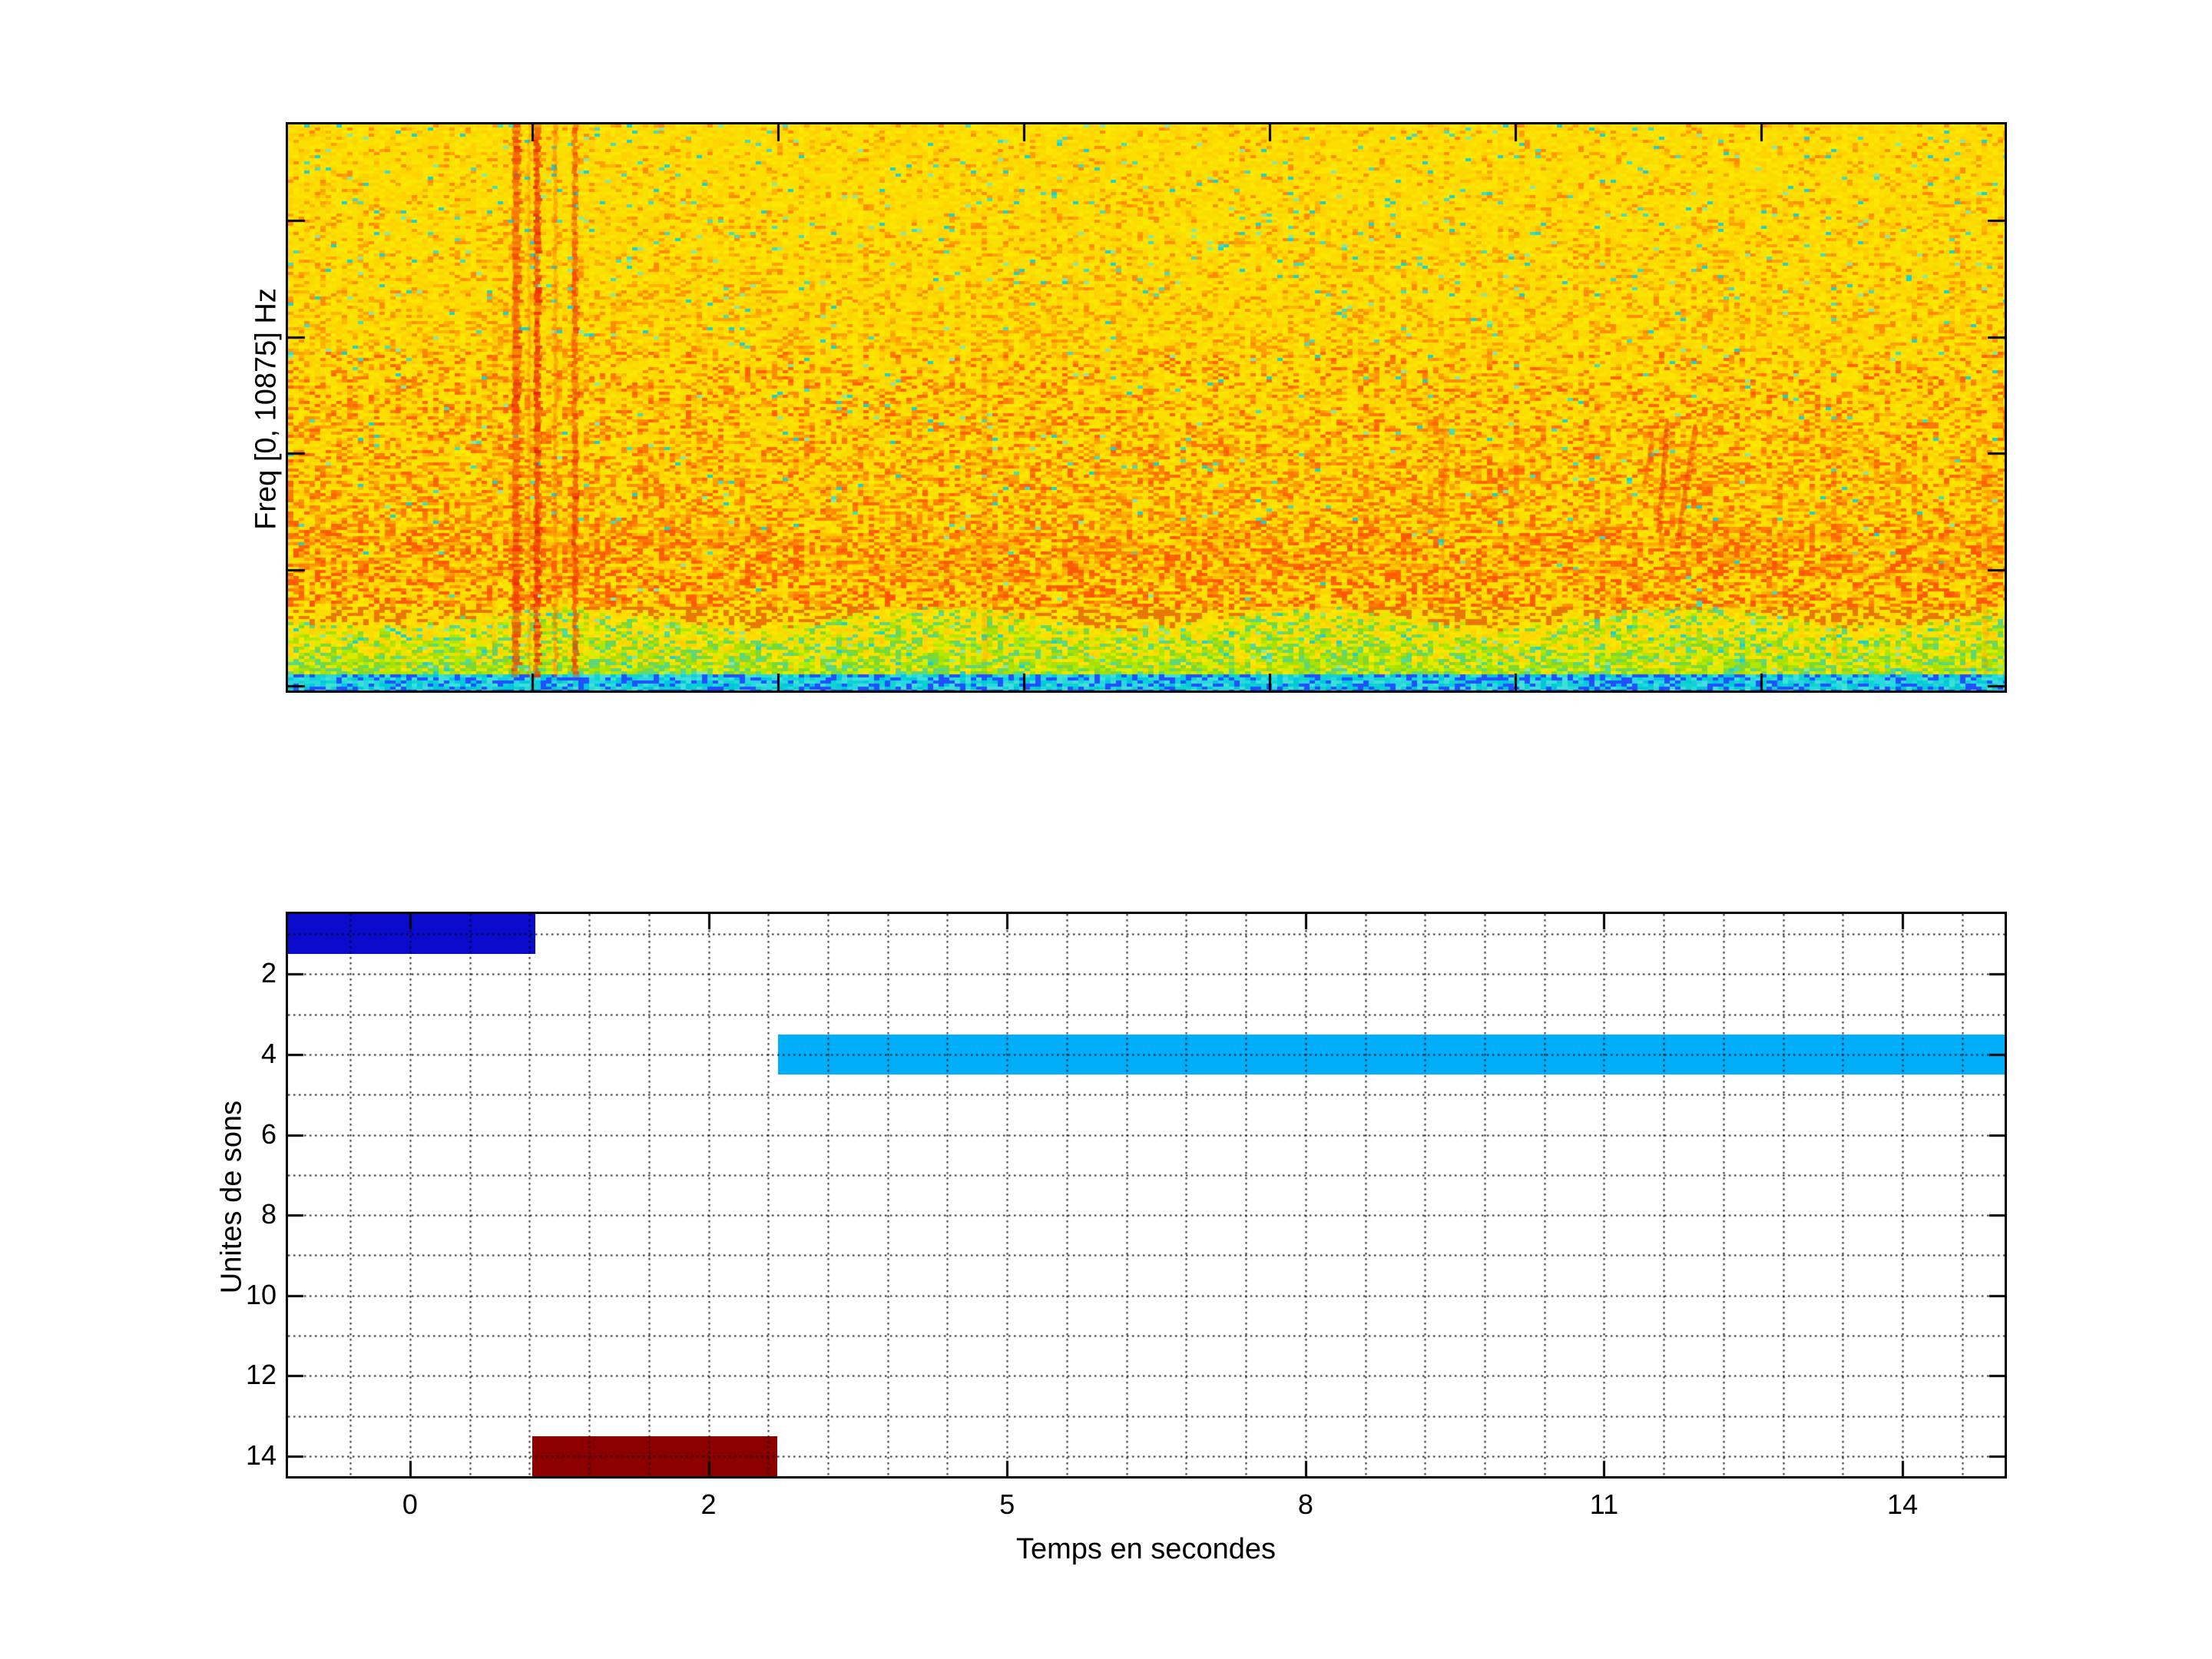 This screenshot has height=1659, width=2212. I want to click on y-tick-label-2: 2, so click(268, 973).